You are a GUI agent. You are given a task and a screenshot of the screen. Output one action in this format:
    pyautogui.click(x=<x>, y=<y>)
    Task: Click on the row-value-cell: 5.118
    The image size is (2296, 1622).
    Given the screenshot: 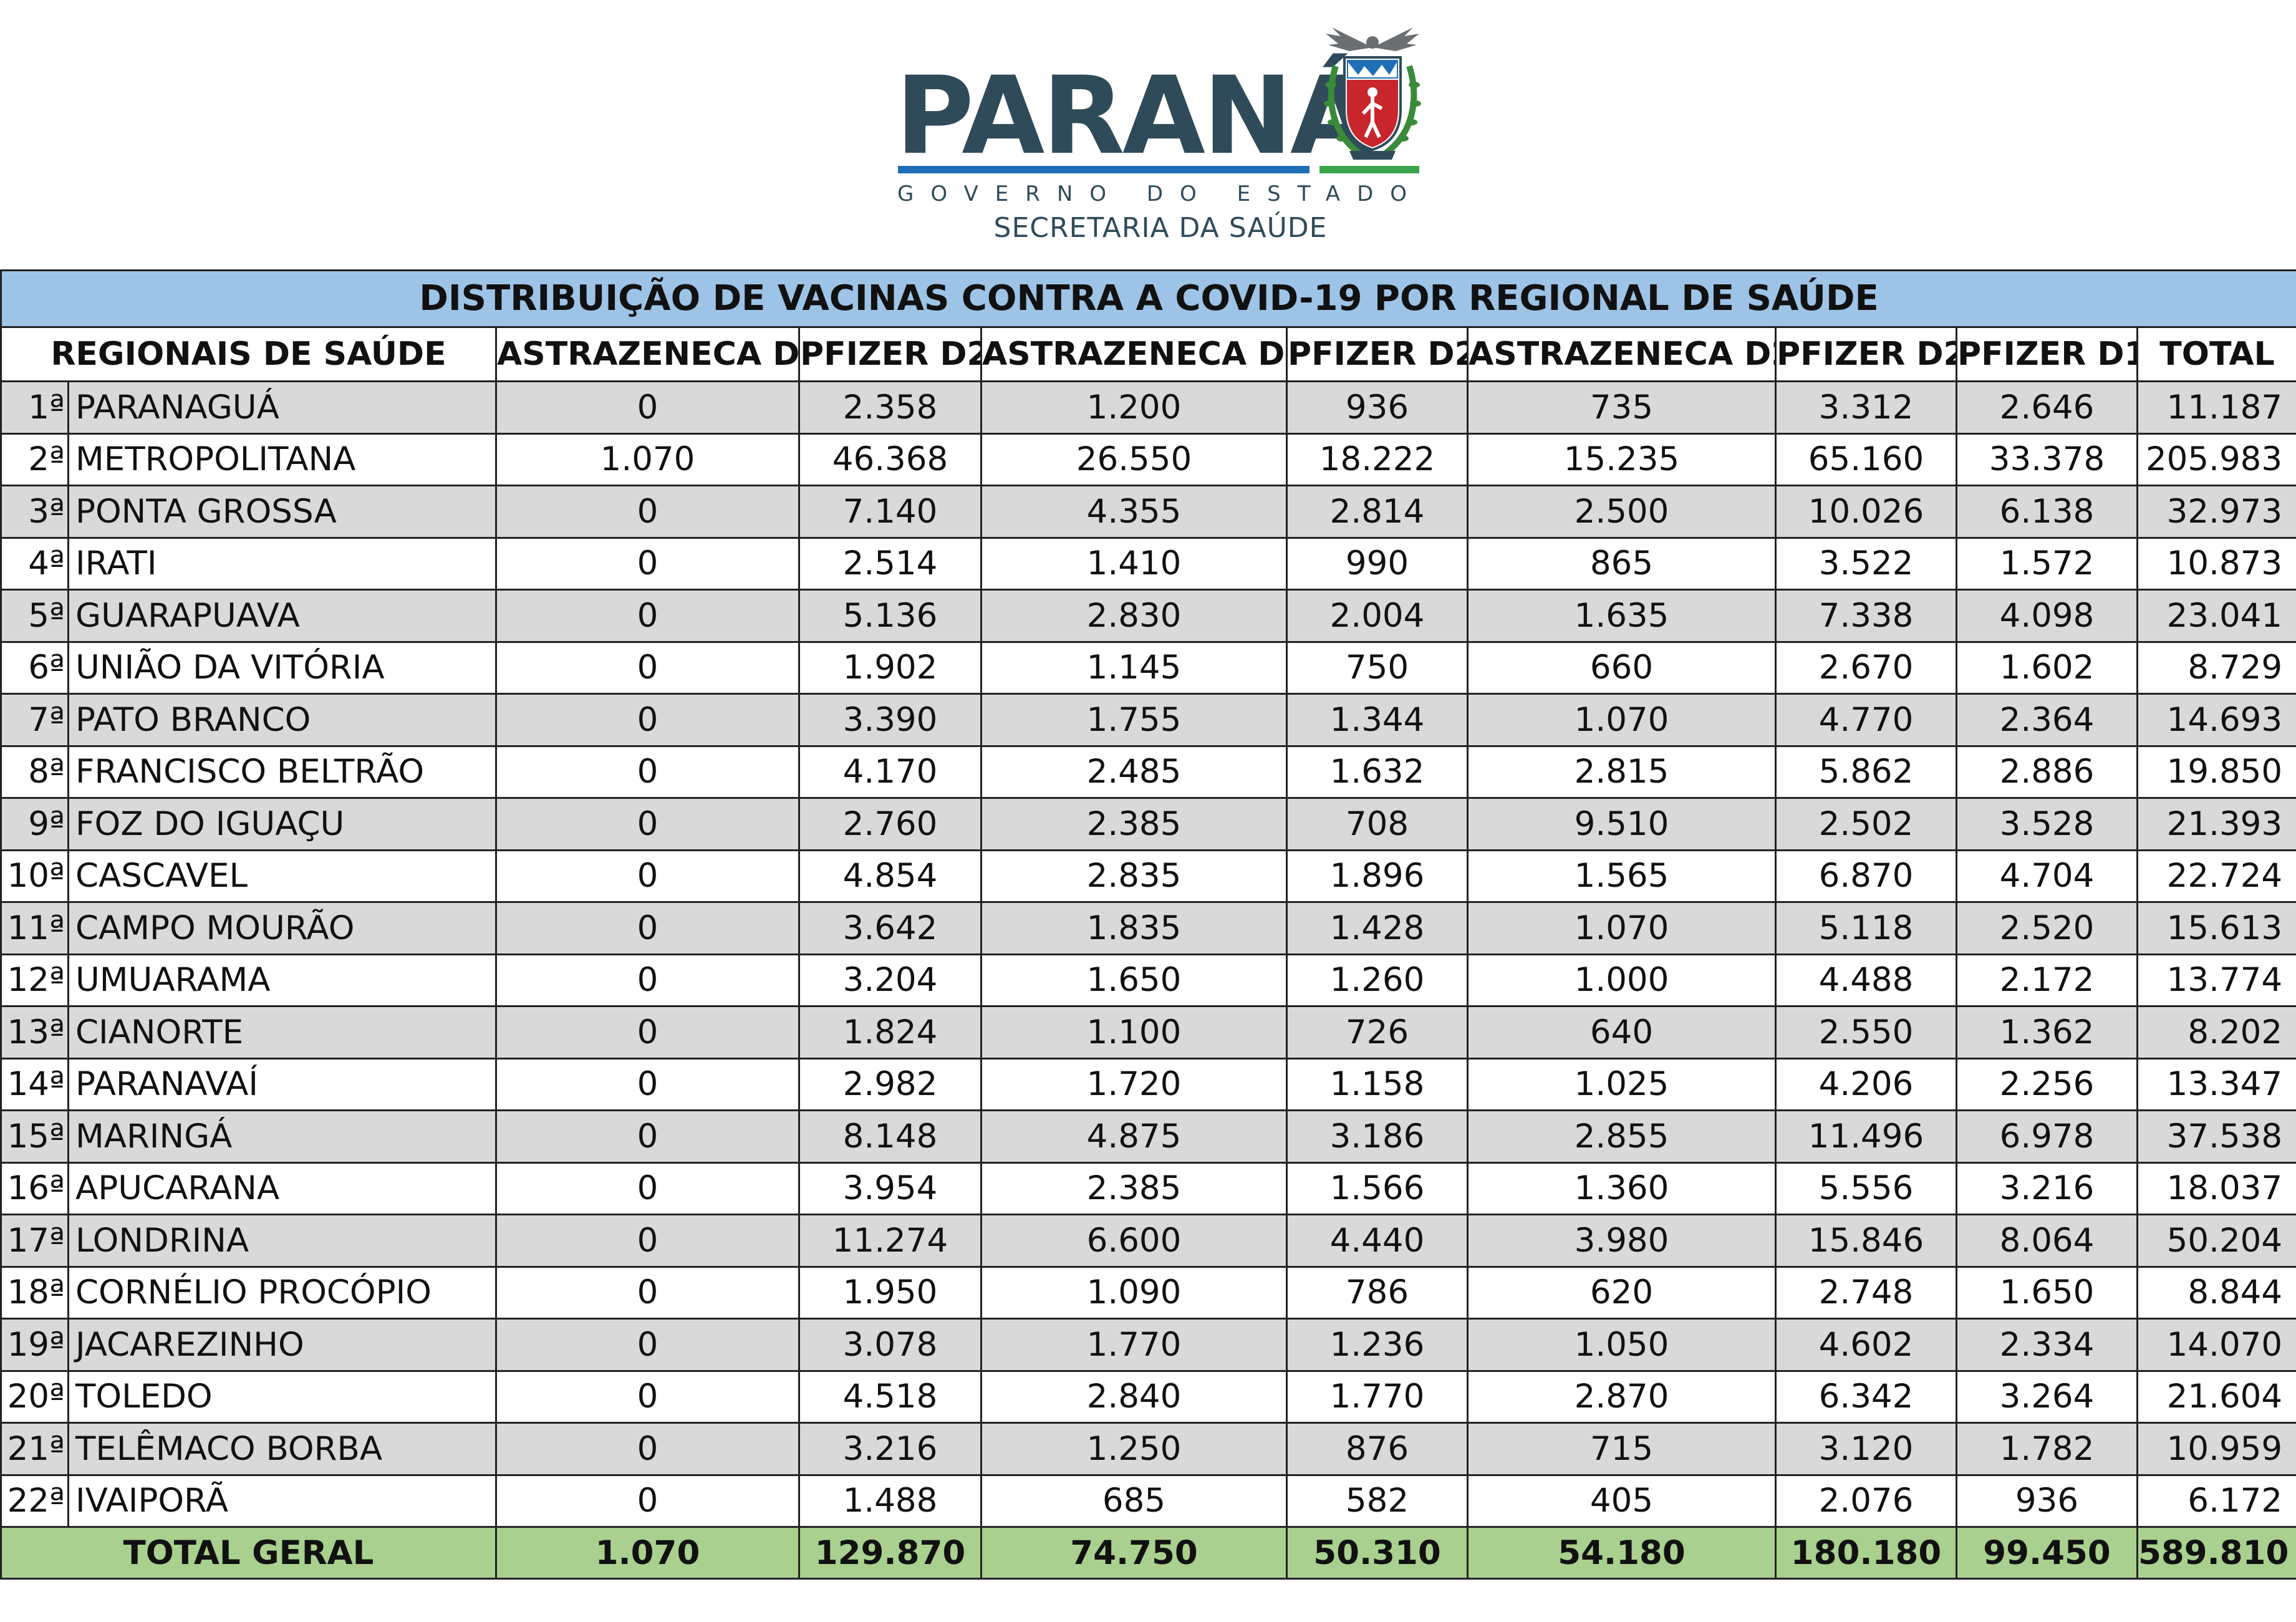 What is the action you would take?
    pyautogui.click(x=1866, y=928)
    